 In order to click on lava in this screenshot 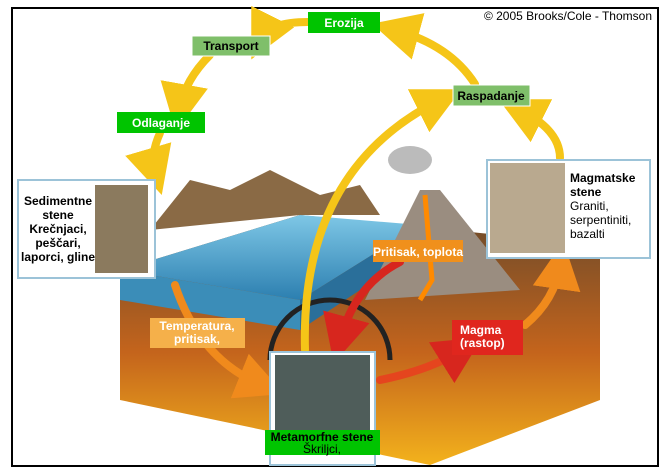, I will do `click(426, 248)`.